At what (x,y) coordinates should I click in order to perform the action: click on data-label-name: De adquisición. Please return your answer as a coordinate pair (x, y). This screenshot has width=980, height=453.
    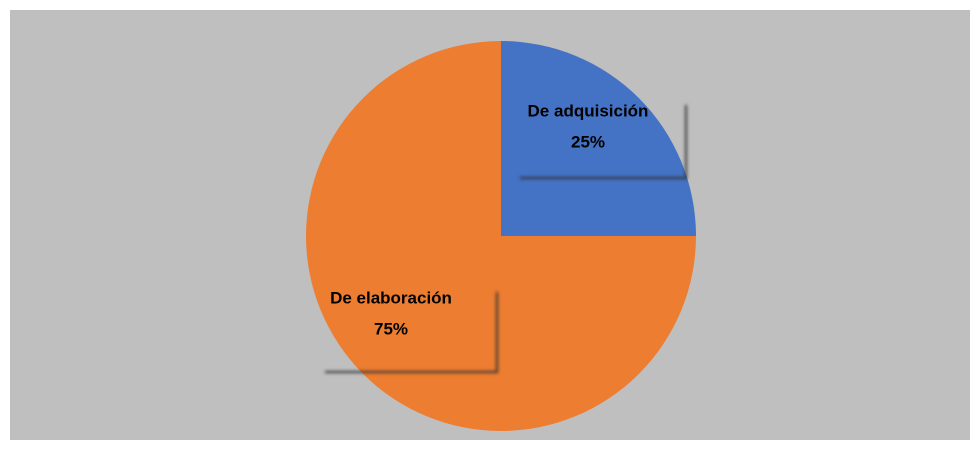
    Looking at the image, I should click on (588, 110).